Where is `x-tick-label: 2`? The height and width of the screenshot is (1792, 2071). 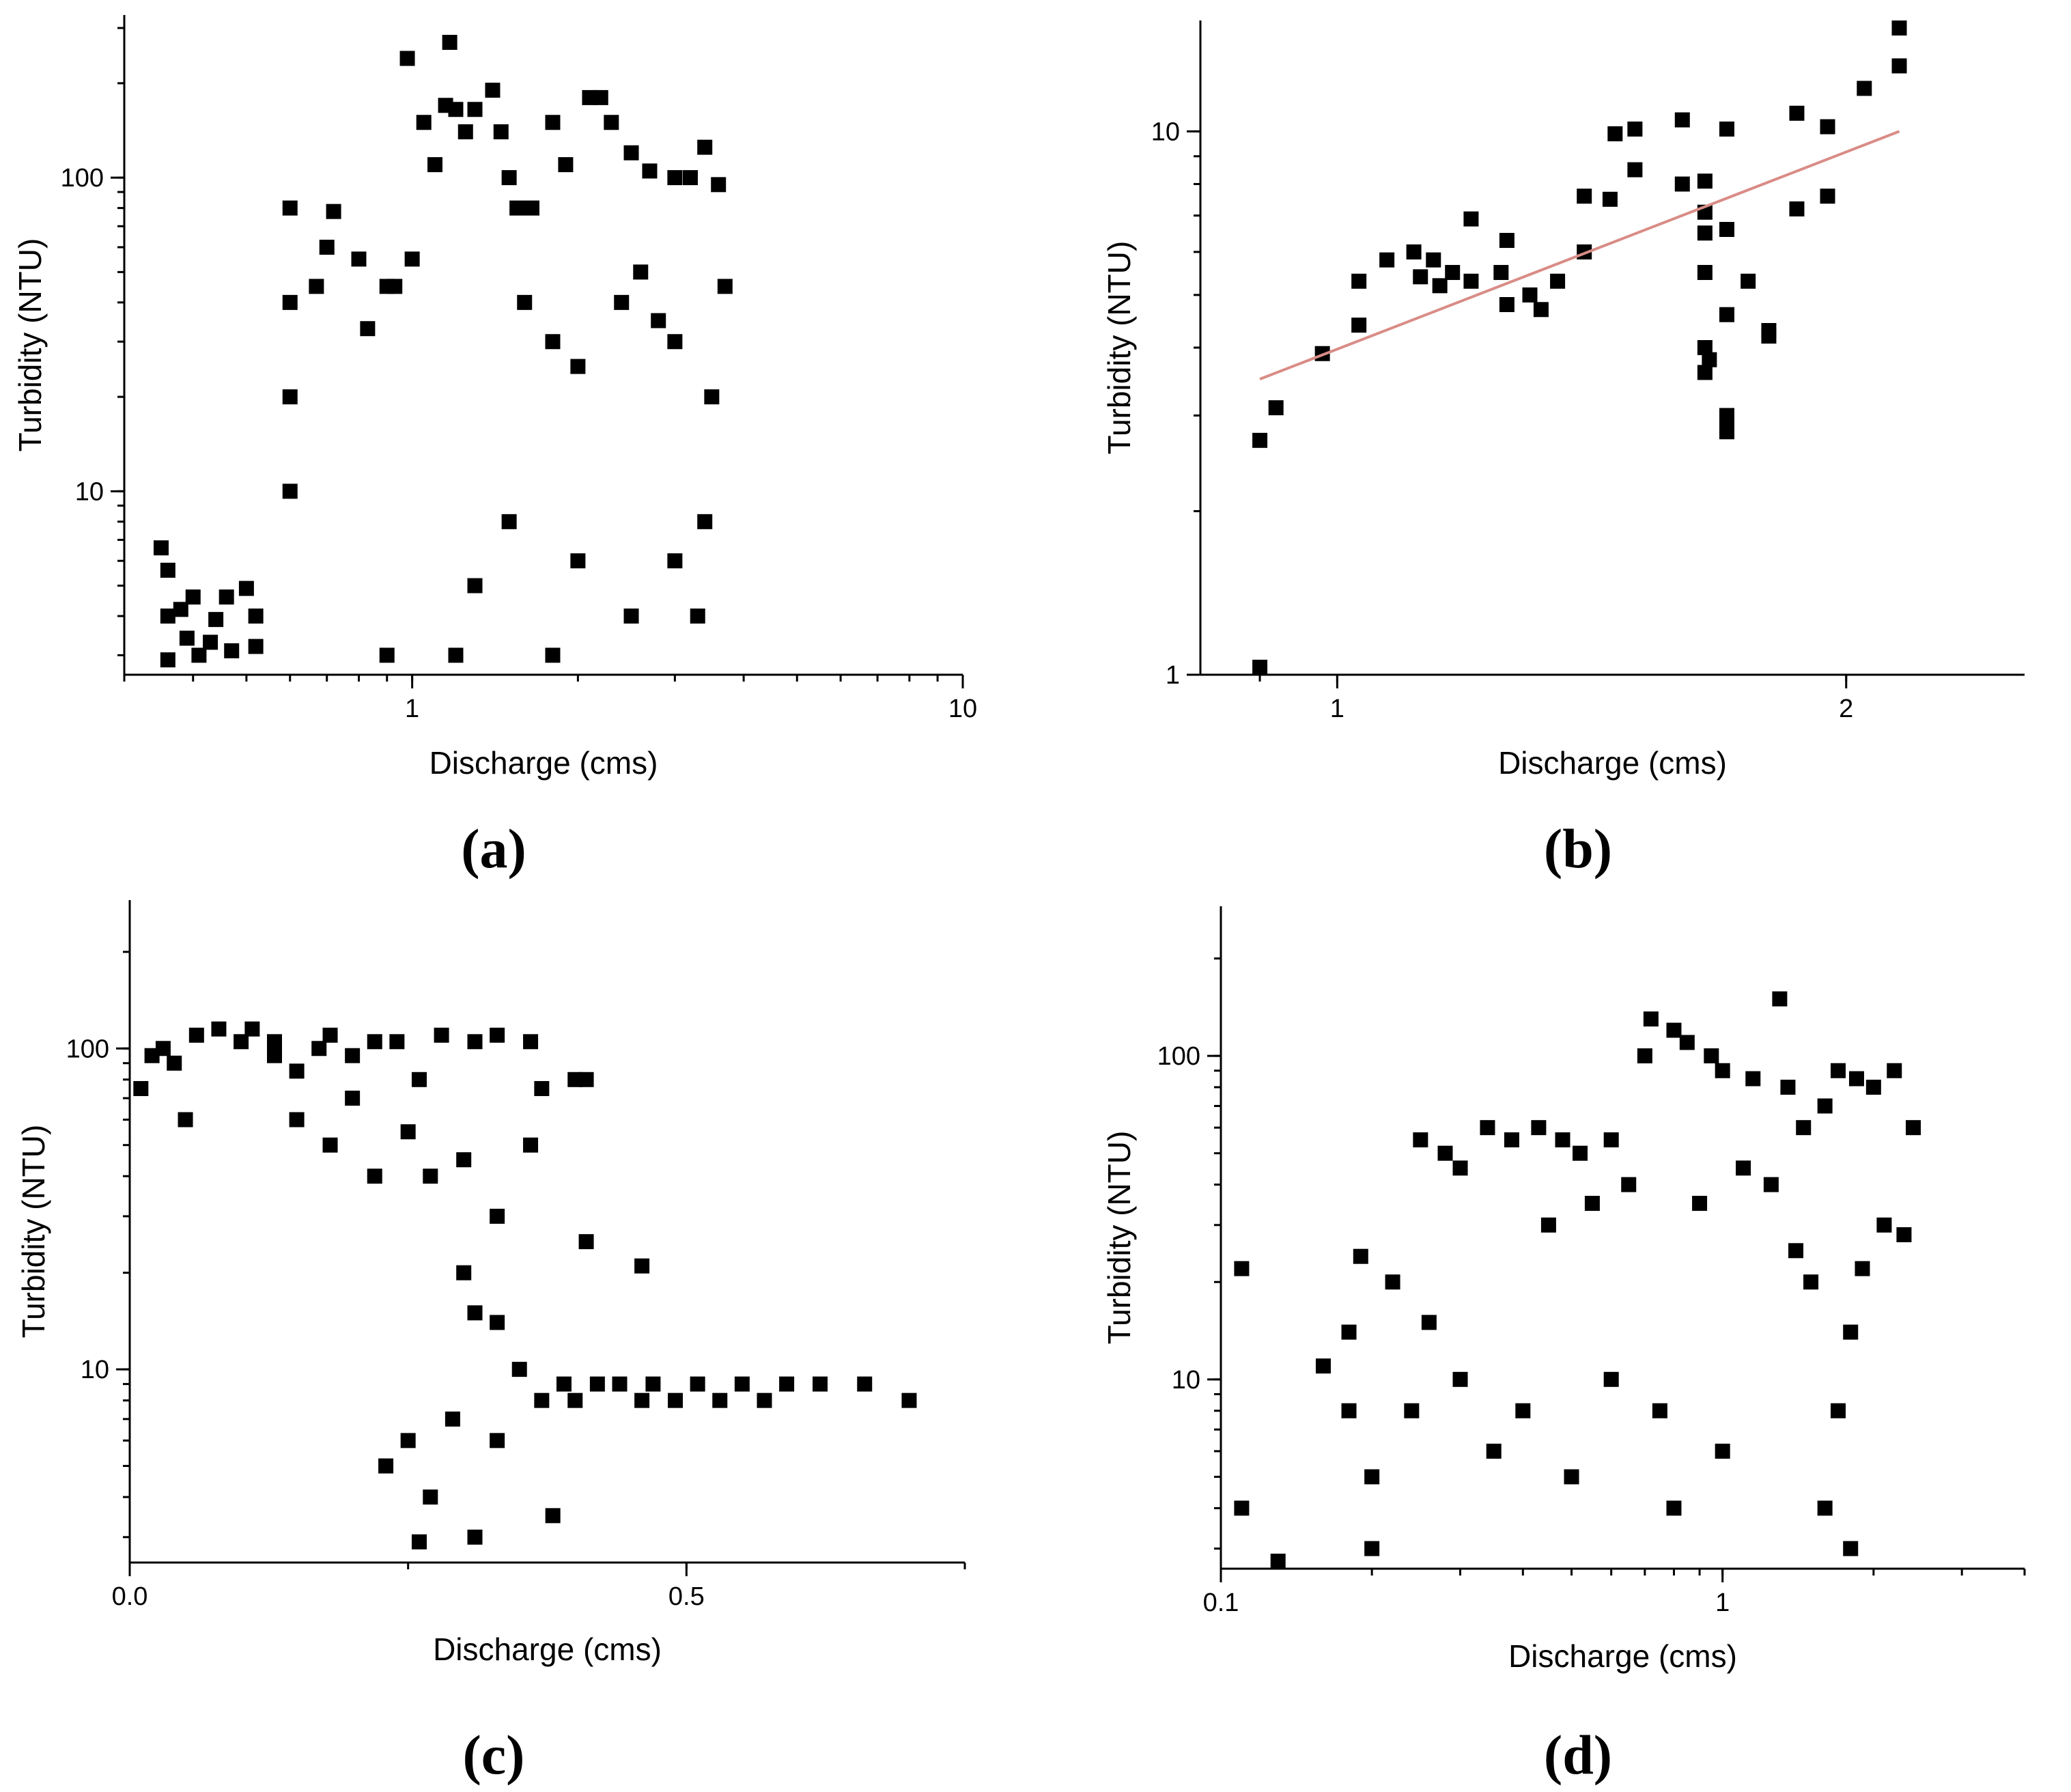
x-tick-label: 2 is located at coordinates (1846, 709).